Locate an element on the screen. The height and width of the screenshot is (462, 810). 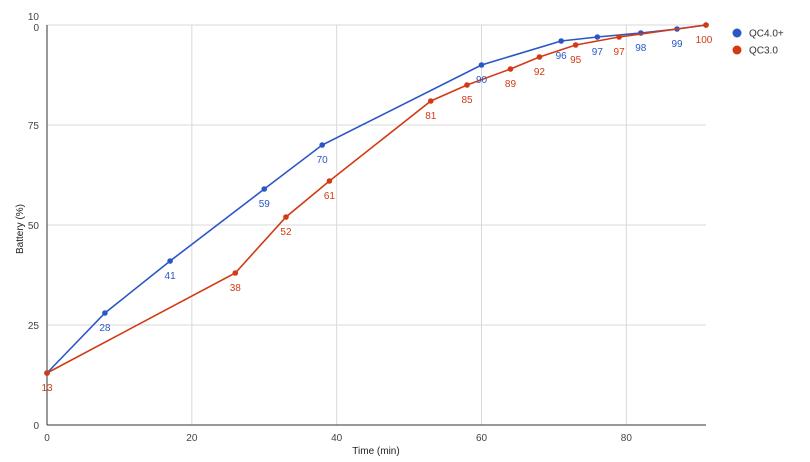
data-label: 92 is located at coordinates (540, 72).